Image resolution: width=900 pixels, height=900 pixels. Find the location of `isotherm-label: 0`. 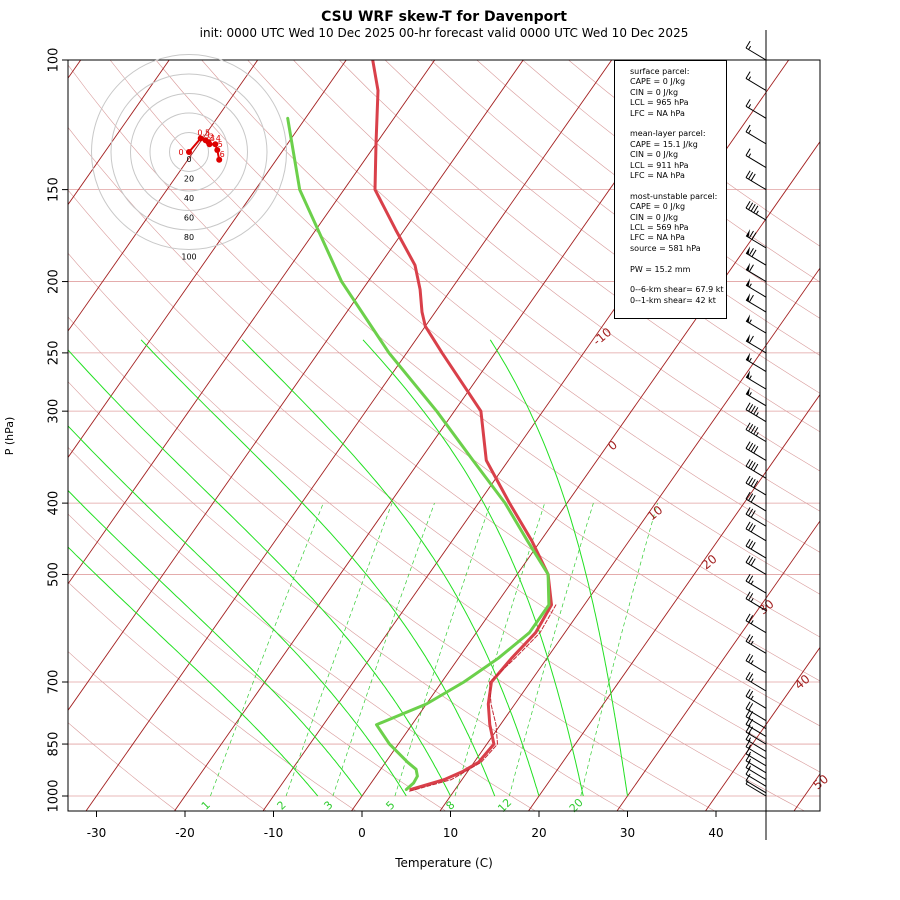

isotherm-label: 0 is located at coordinates (612, 446).